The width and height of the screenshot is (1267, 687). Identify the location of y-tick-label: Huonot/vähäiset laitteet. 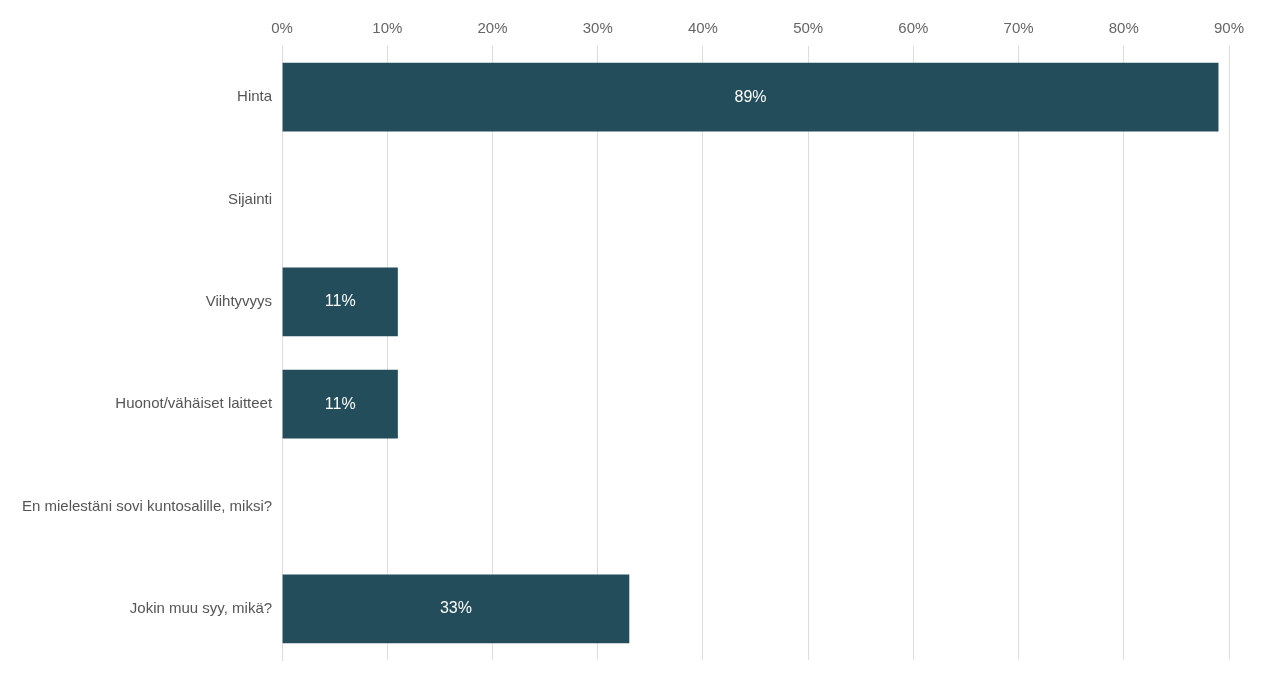
(194, 403).